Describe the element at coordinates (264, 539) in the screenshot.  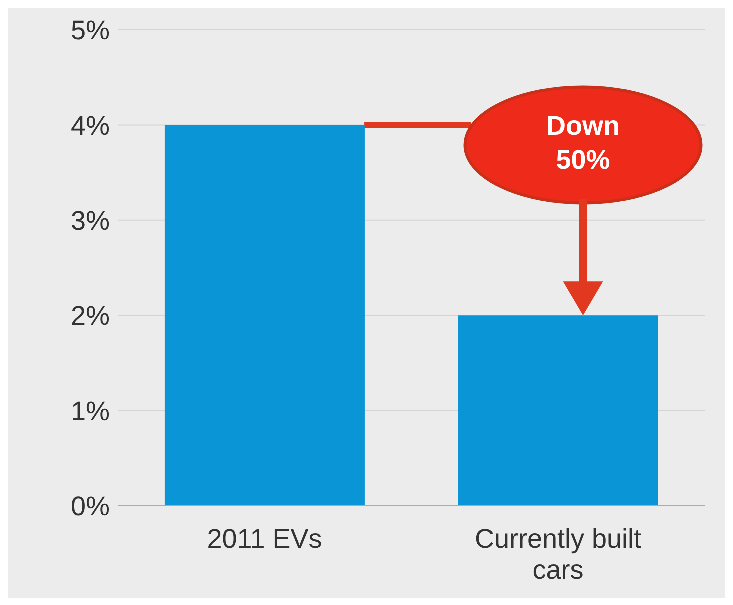
I see `x-tick-label: 2011 EVs` at that location.